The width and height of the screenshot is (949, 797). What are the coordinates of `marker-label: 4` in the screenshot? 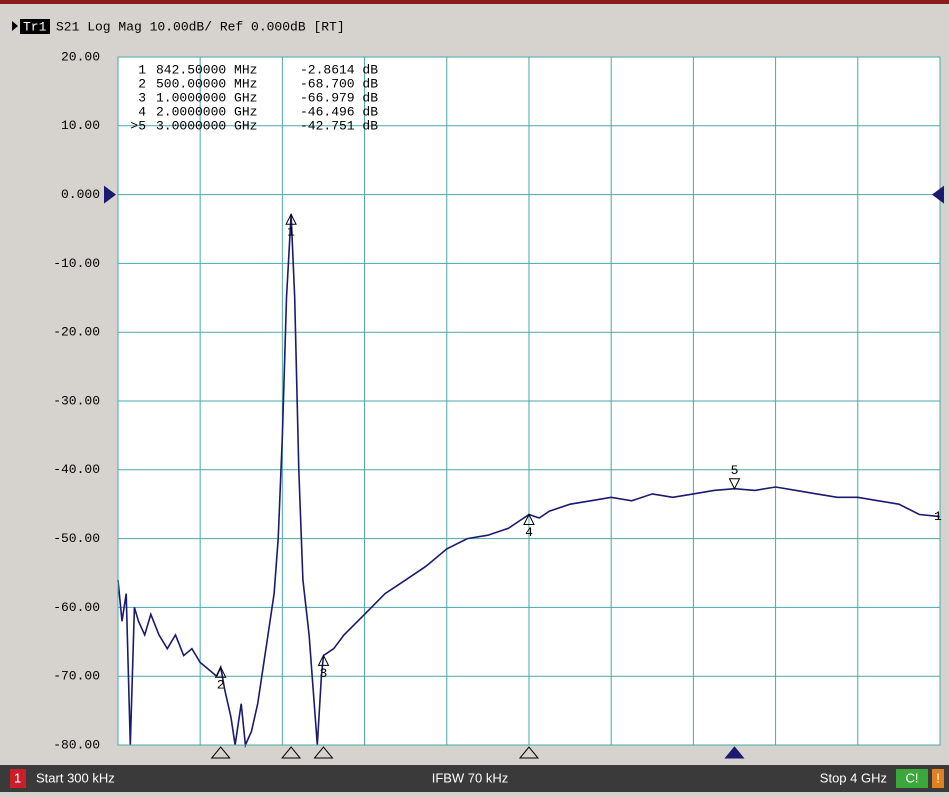 It's located at (529, 532).